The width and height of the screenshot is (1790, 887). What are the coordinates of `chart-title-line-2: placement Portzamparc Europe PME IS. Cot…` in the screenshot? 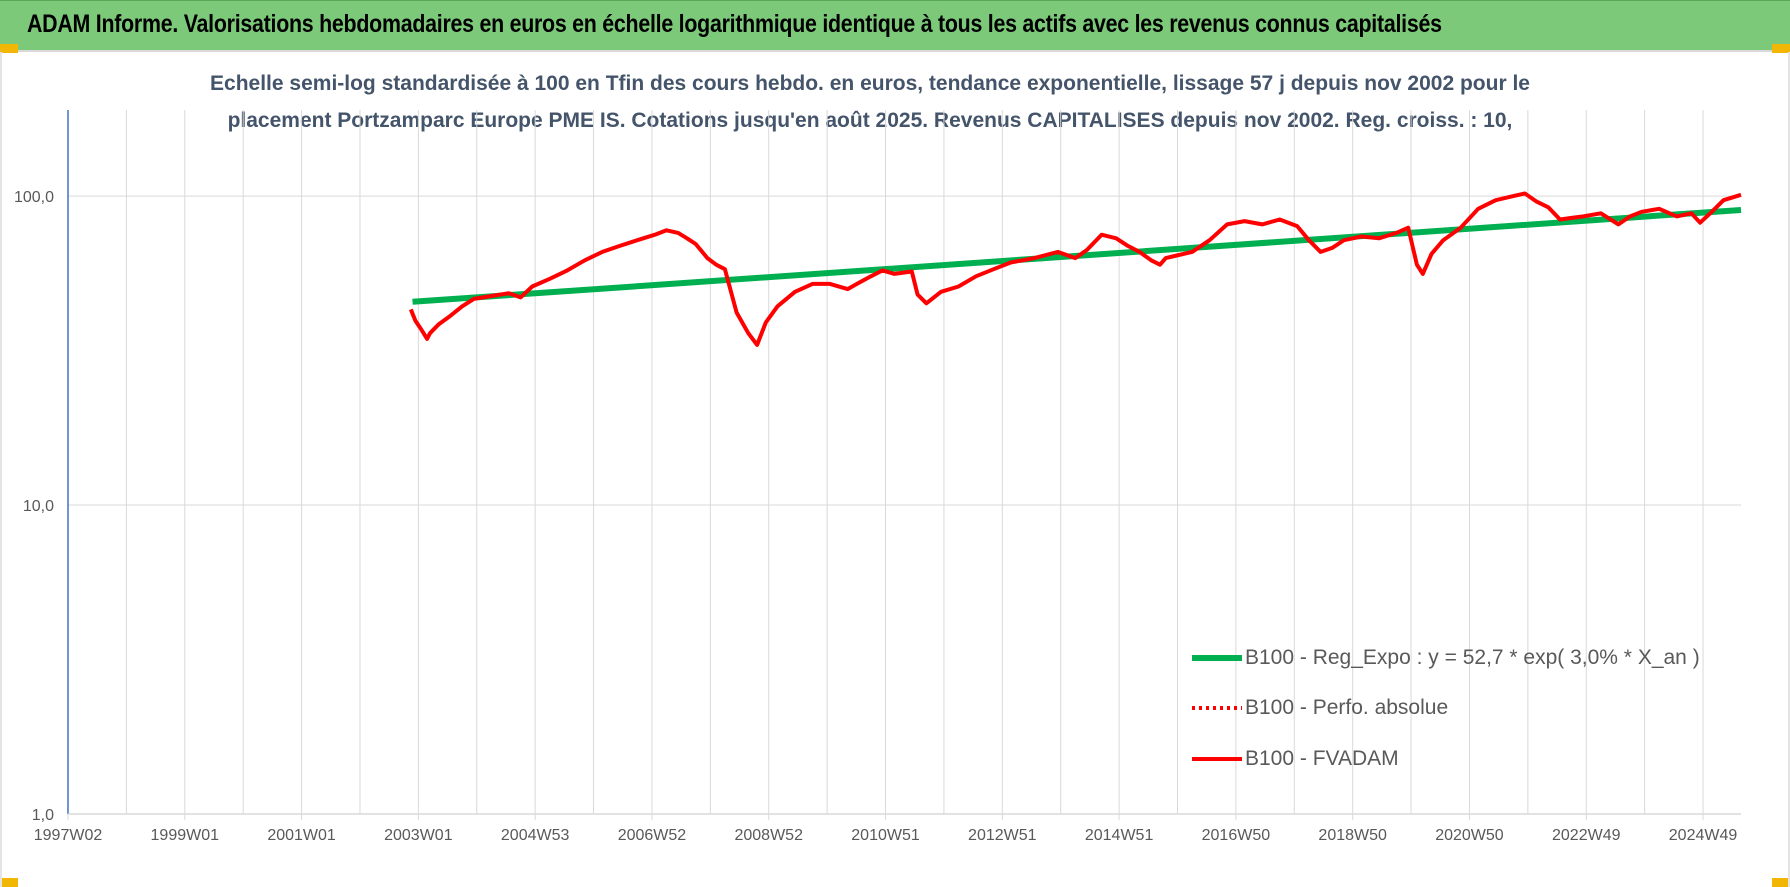 It's located at (870, 120).